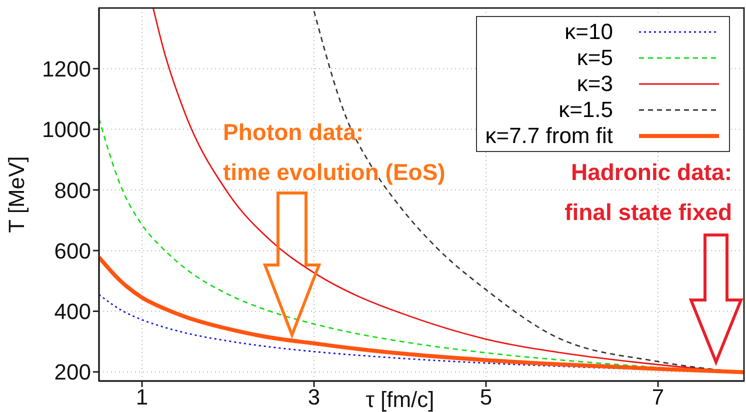  What do you see at coordinates (72, 311) in the screenshot?
I see `y-tick-label: 400` at bounding box center [72, 311].